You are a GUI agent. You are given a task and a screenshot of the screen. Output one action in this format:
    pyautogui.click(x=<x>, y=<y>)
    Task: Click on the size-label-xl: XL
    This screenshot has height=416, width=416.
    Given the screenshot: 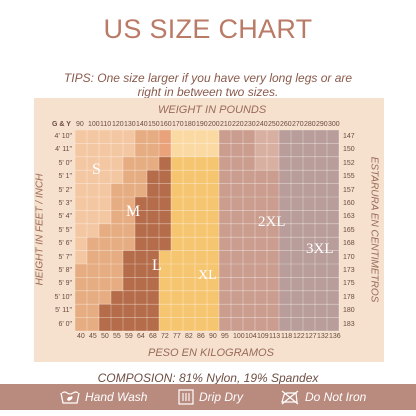 What is the action you would take?
    pyautogui.click(x=207, y=275)
    